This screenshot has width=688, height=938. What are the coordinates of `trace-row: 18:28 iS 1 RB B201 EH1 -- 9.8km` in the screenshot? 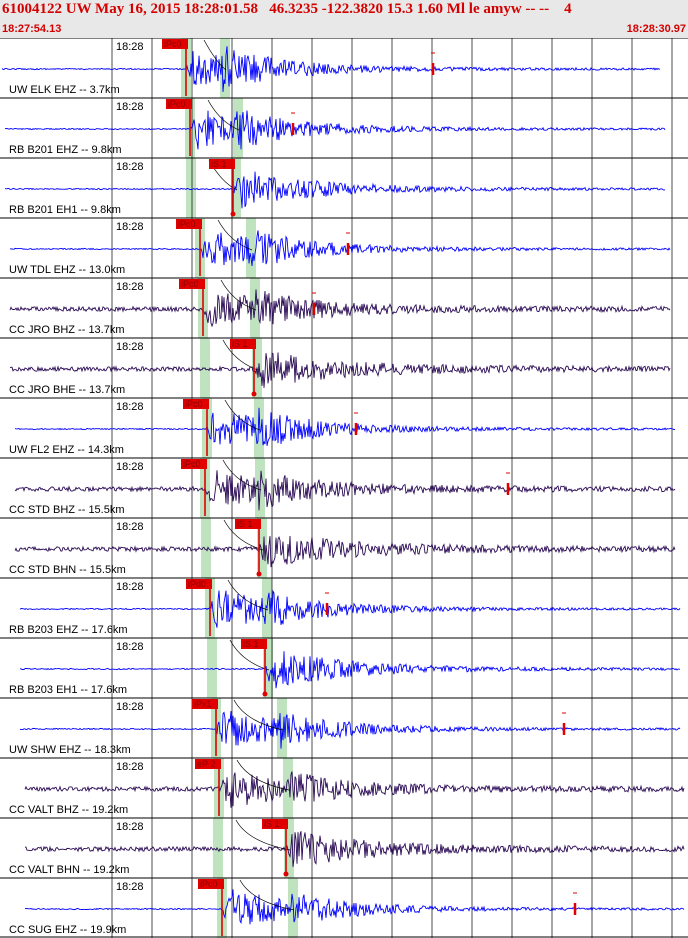 It's located at (344, 187).